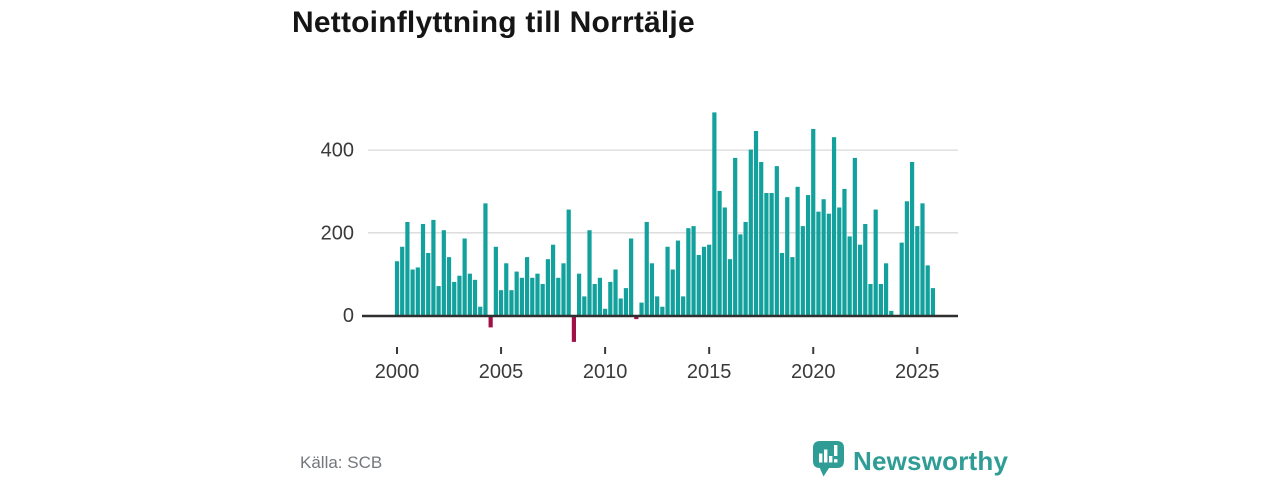  What do you see at coordinates (828, 459) in the screenshot?
I see `speech-bubble-bar-chart-icon` at bounding box center [828, 459].